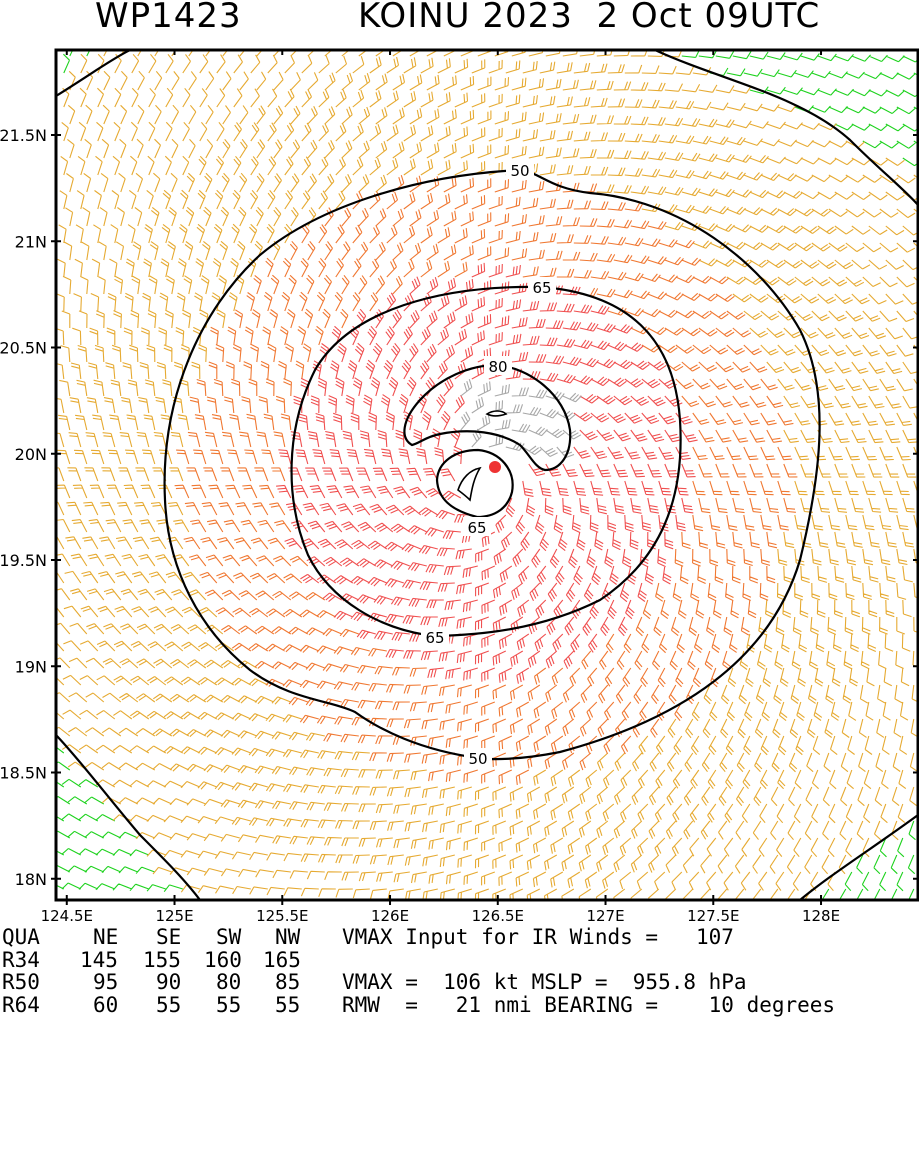 The height and width of the screenshot is (1174, 919). I want to click on stats-col-sw: SW, so click(229, 937).